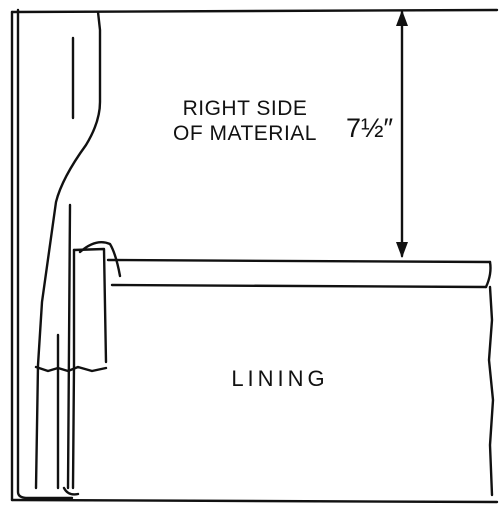 The height and width of the screenshot is (513, 500). I want to click on material-label: RIGHT SIDE OF MATERIAL, so click(245, 121).